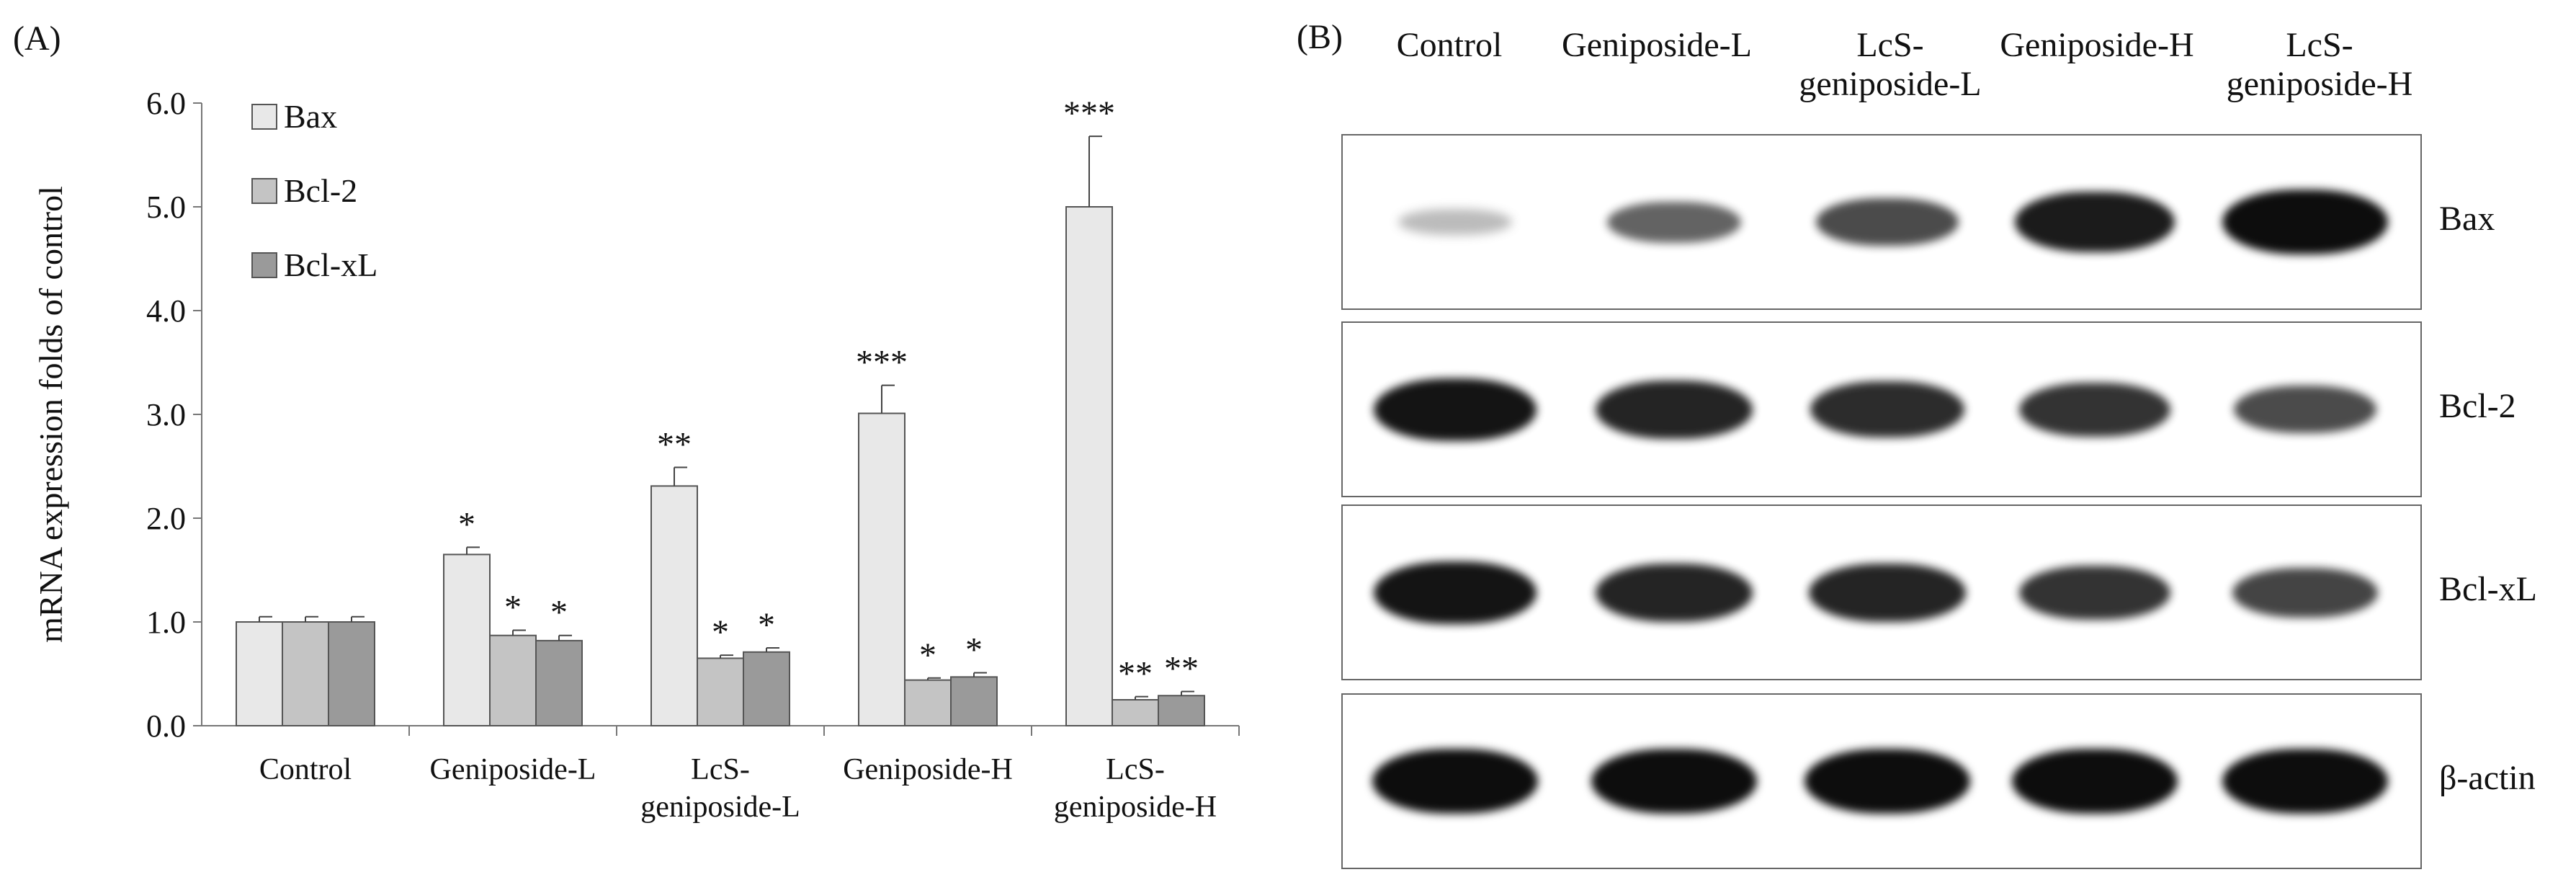 The image size is (2576, 885). What do you see at coordinates (166, 207) in the screenshot?
I see `y-tick-label: 5.0` at bounding box center [166, 207].